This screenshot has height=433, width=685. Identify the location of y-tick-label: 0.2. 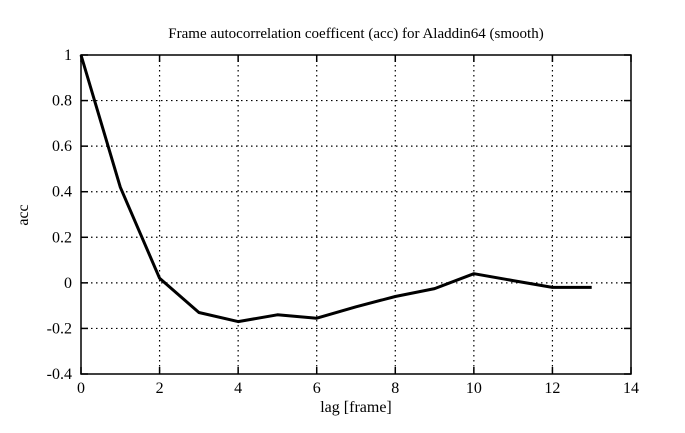
(62, 237).